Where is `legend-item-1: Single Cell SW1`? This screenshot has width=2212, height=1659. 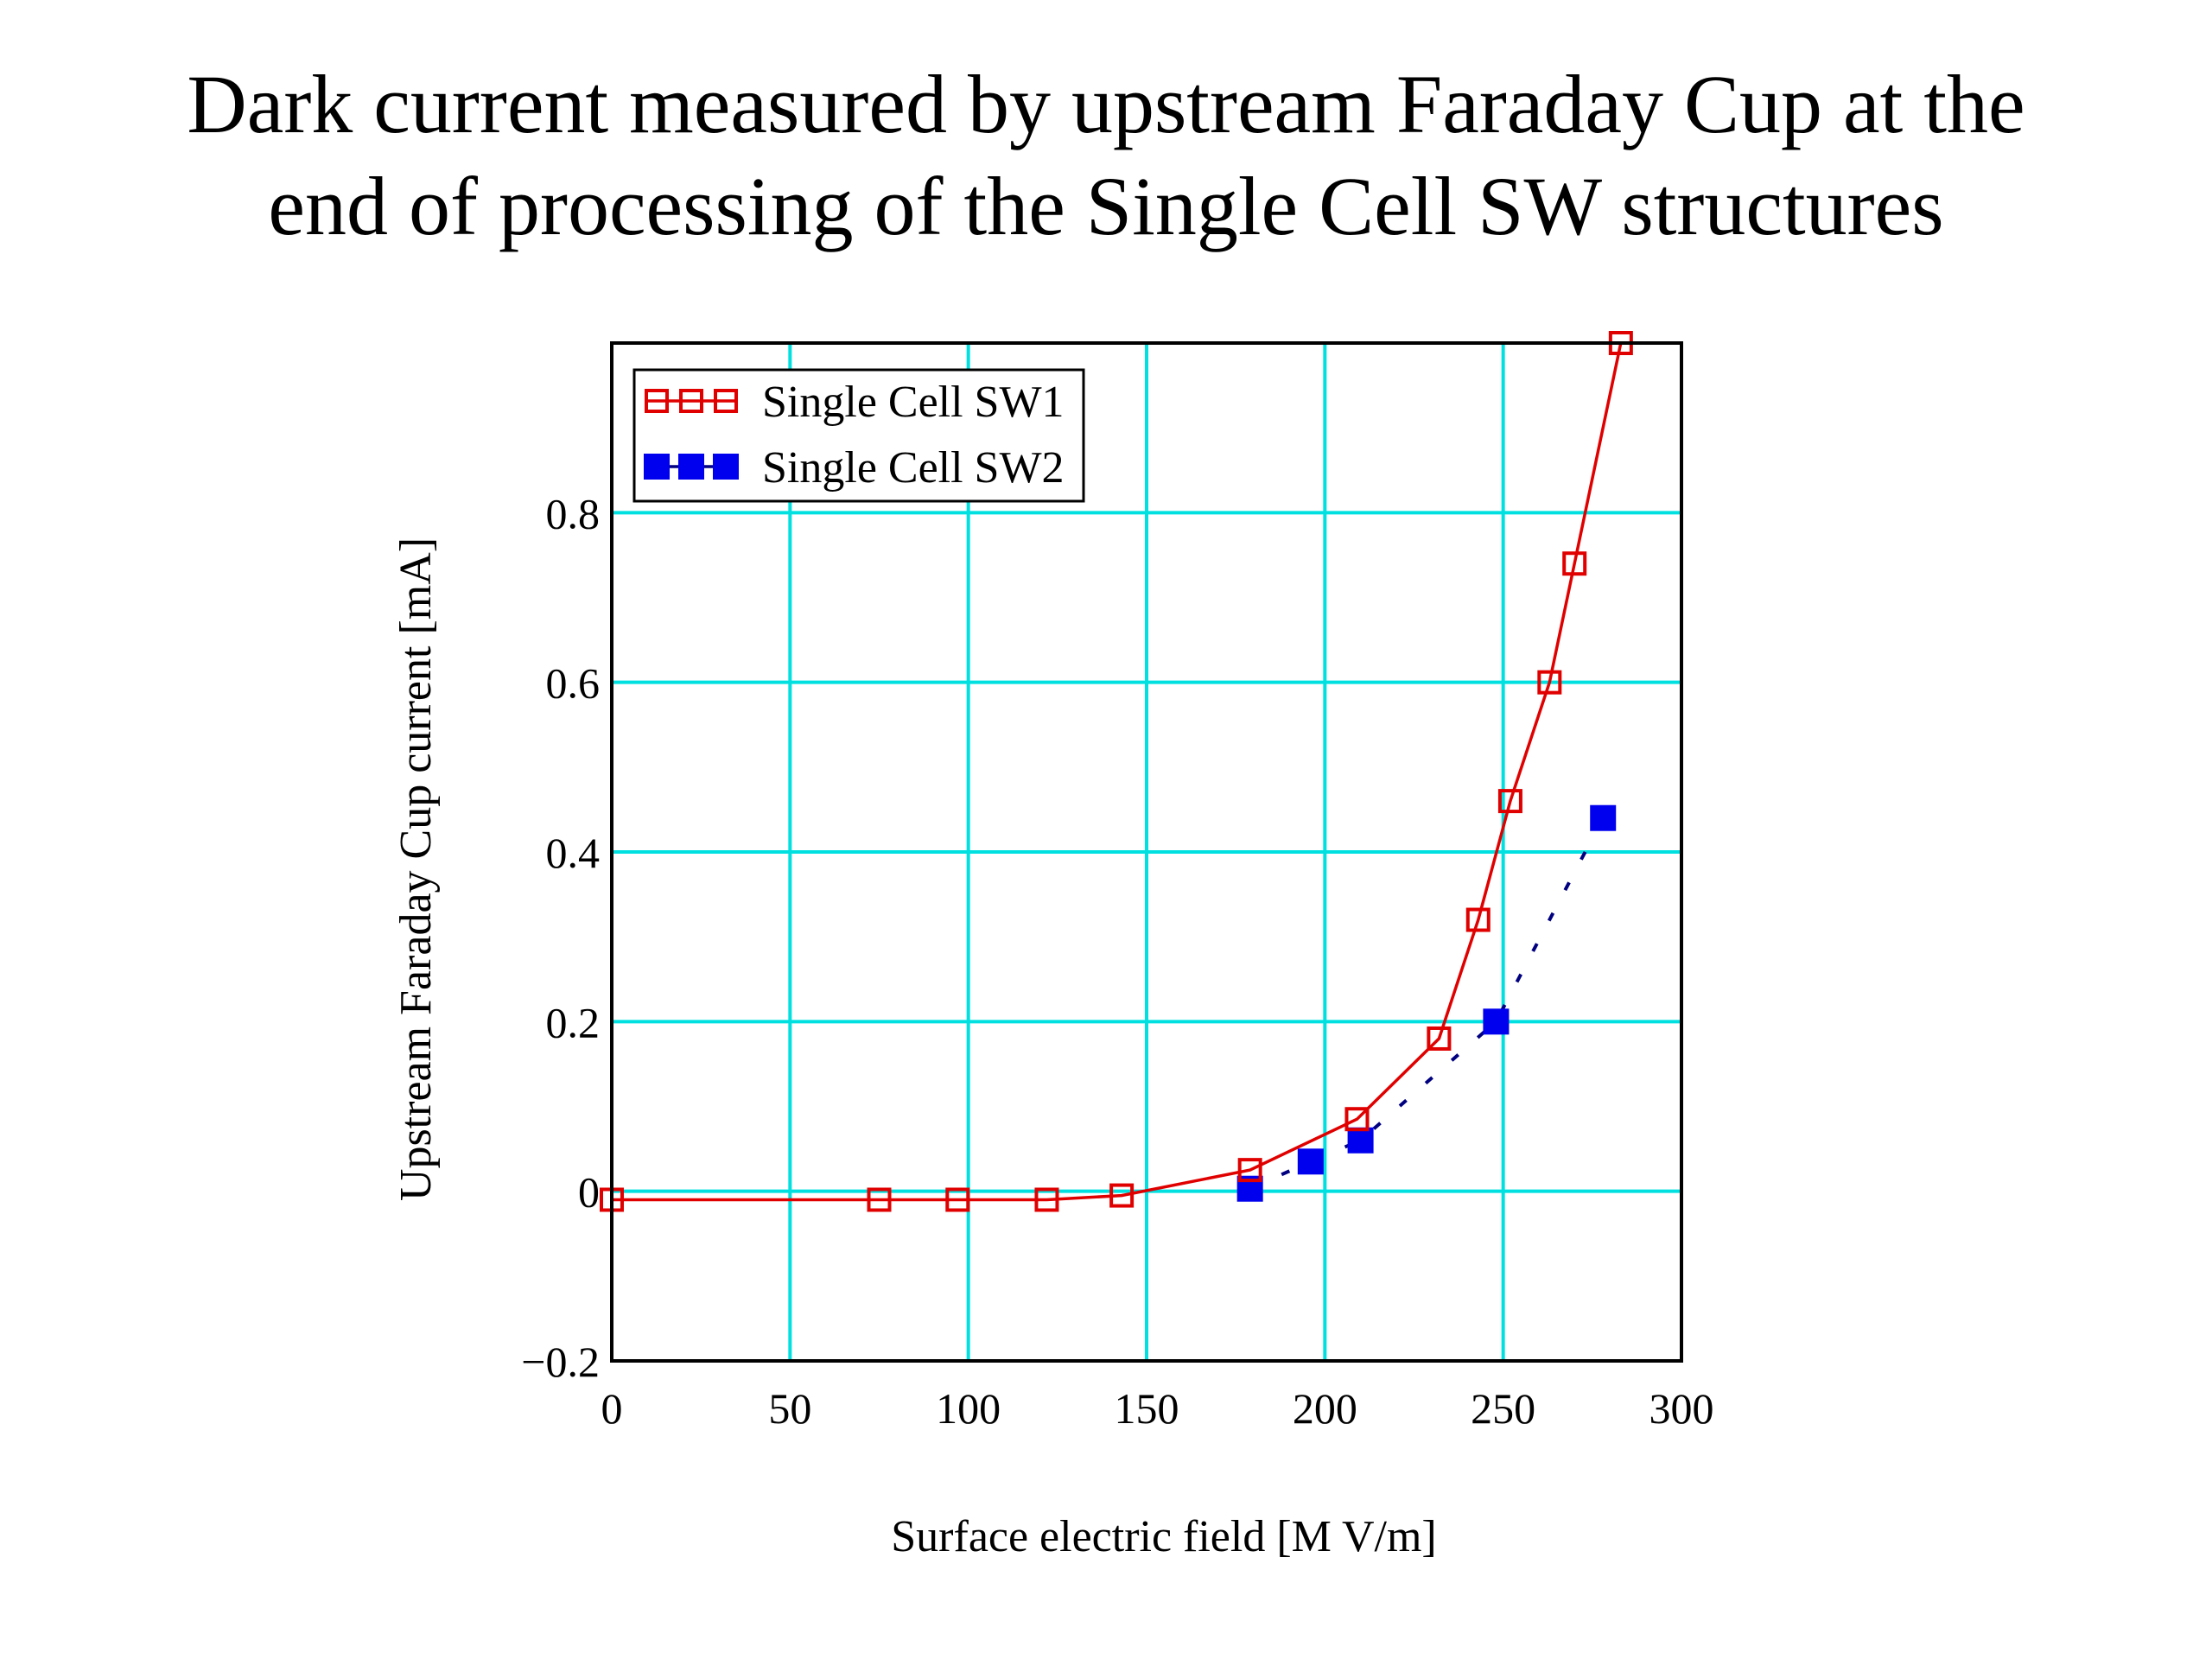
legend-item-1: Single Cell SW1 is located at coordinates (855, 402).